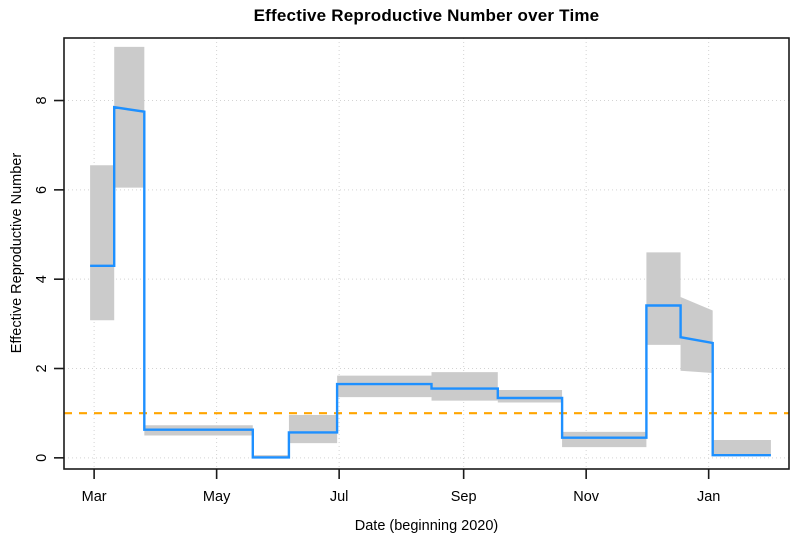 The width and height of the screenshot is (800, 542). What do you see at coordinates (94, 497) in the screenshot?
I see `x-tick-label: Mar` at bounding box center [94, 497].